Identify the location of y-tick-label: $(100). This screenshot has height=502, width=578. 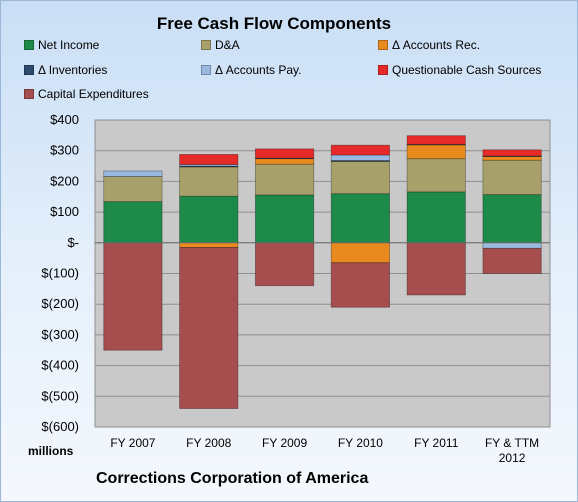
(60, 273).